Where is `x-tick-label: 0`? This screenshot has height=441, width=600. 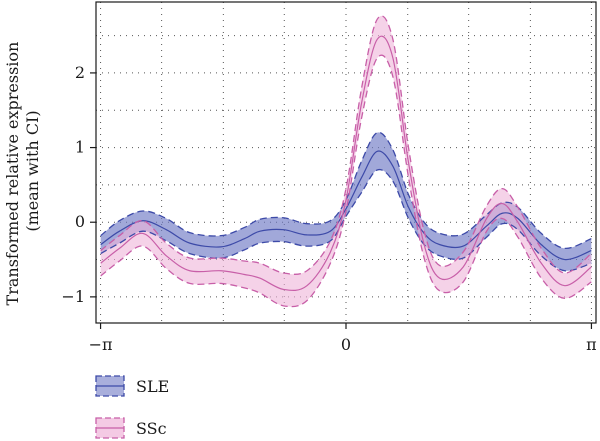 x-tick-label: 0 is located at coordinates (346, 344).